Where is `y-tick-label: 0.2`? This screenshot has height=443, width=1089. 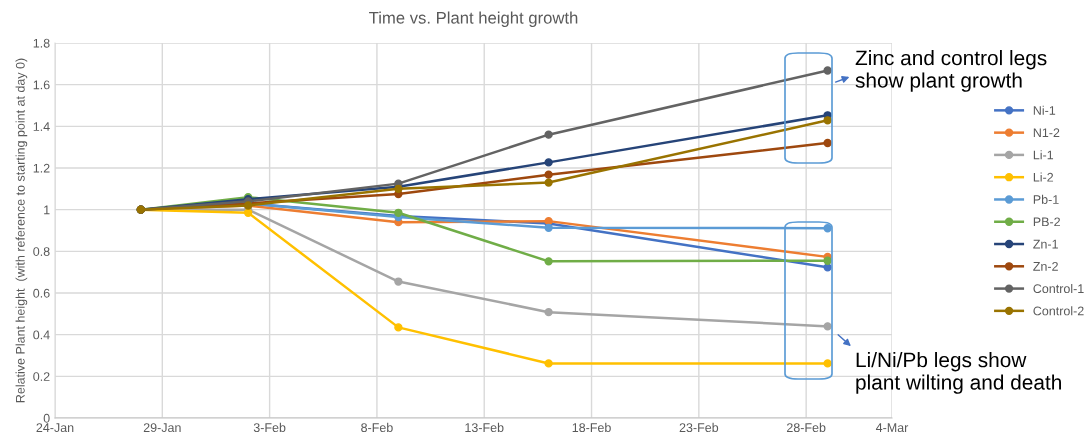
y-tick-label: 0.2 is located at coordinates (41, 376).